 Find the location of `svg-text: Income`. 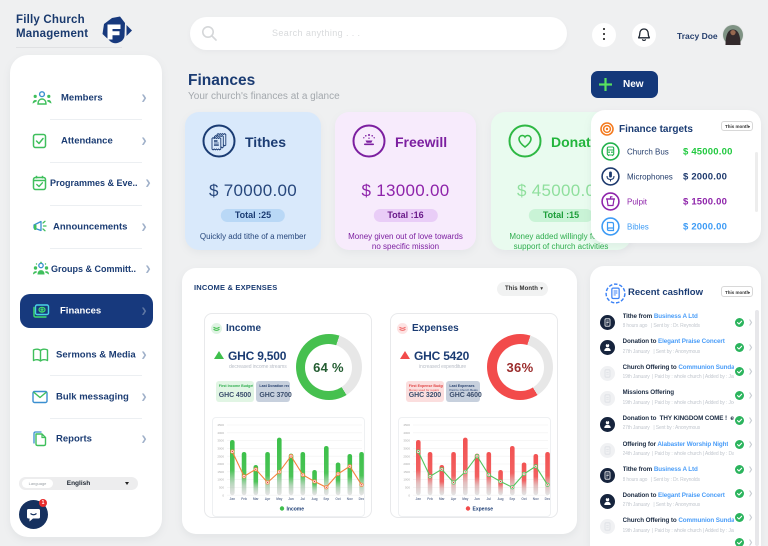

svg-text: Income is located at coordinates (296, 509).